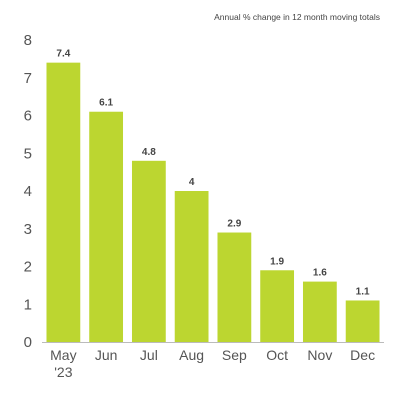  Describe the element at coordinates (63, 54) in the screenshot. I see `data-label: 7.4` at that location.